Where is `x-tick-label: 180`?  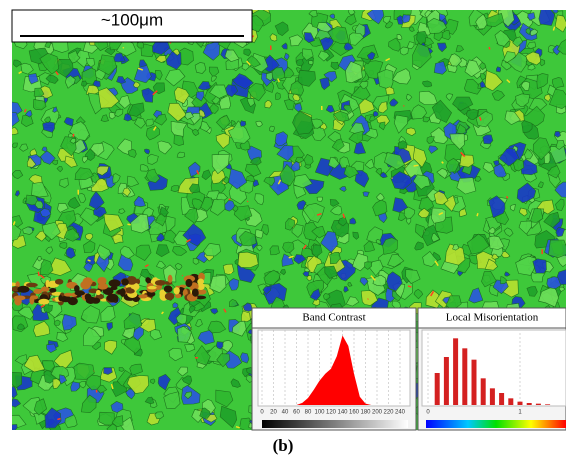
x-tick-label: 180 is located at coordinates (365, 413).